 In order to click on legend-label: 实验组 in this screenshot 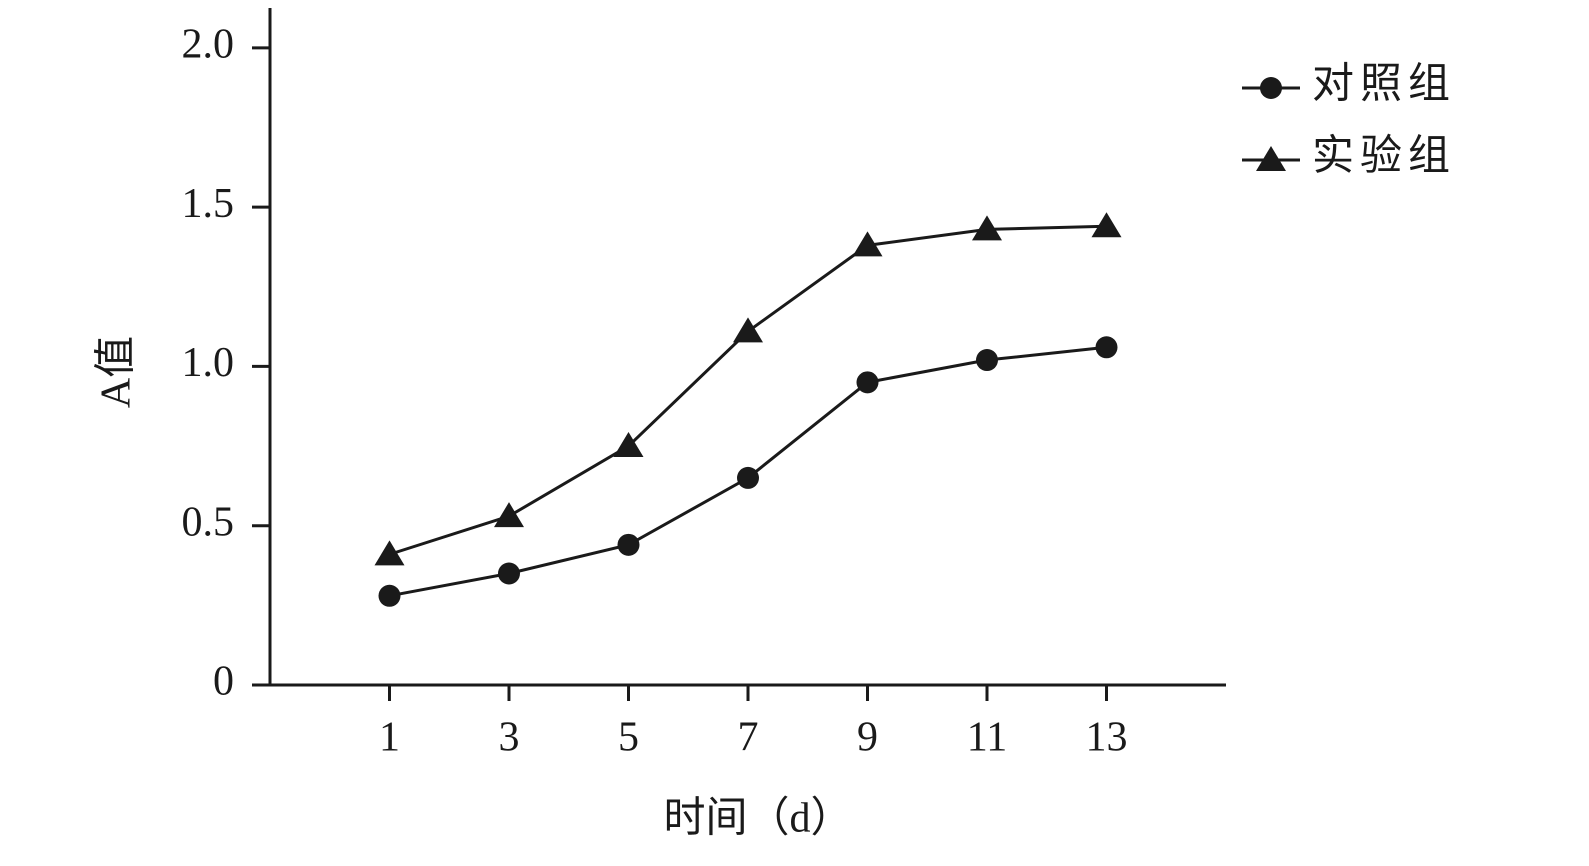, I will do `click(1384, 156)`.